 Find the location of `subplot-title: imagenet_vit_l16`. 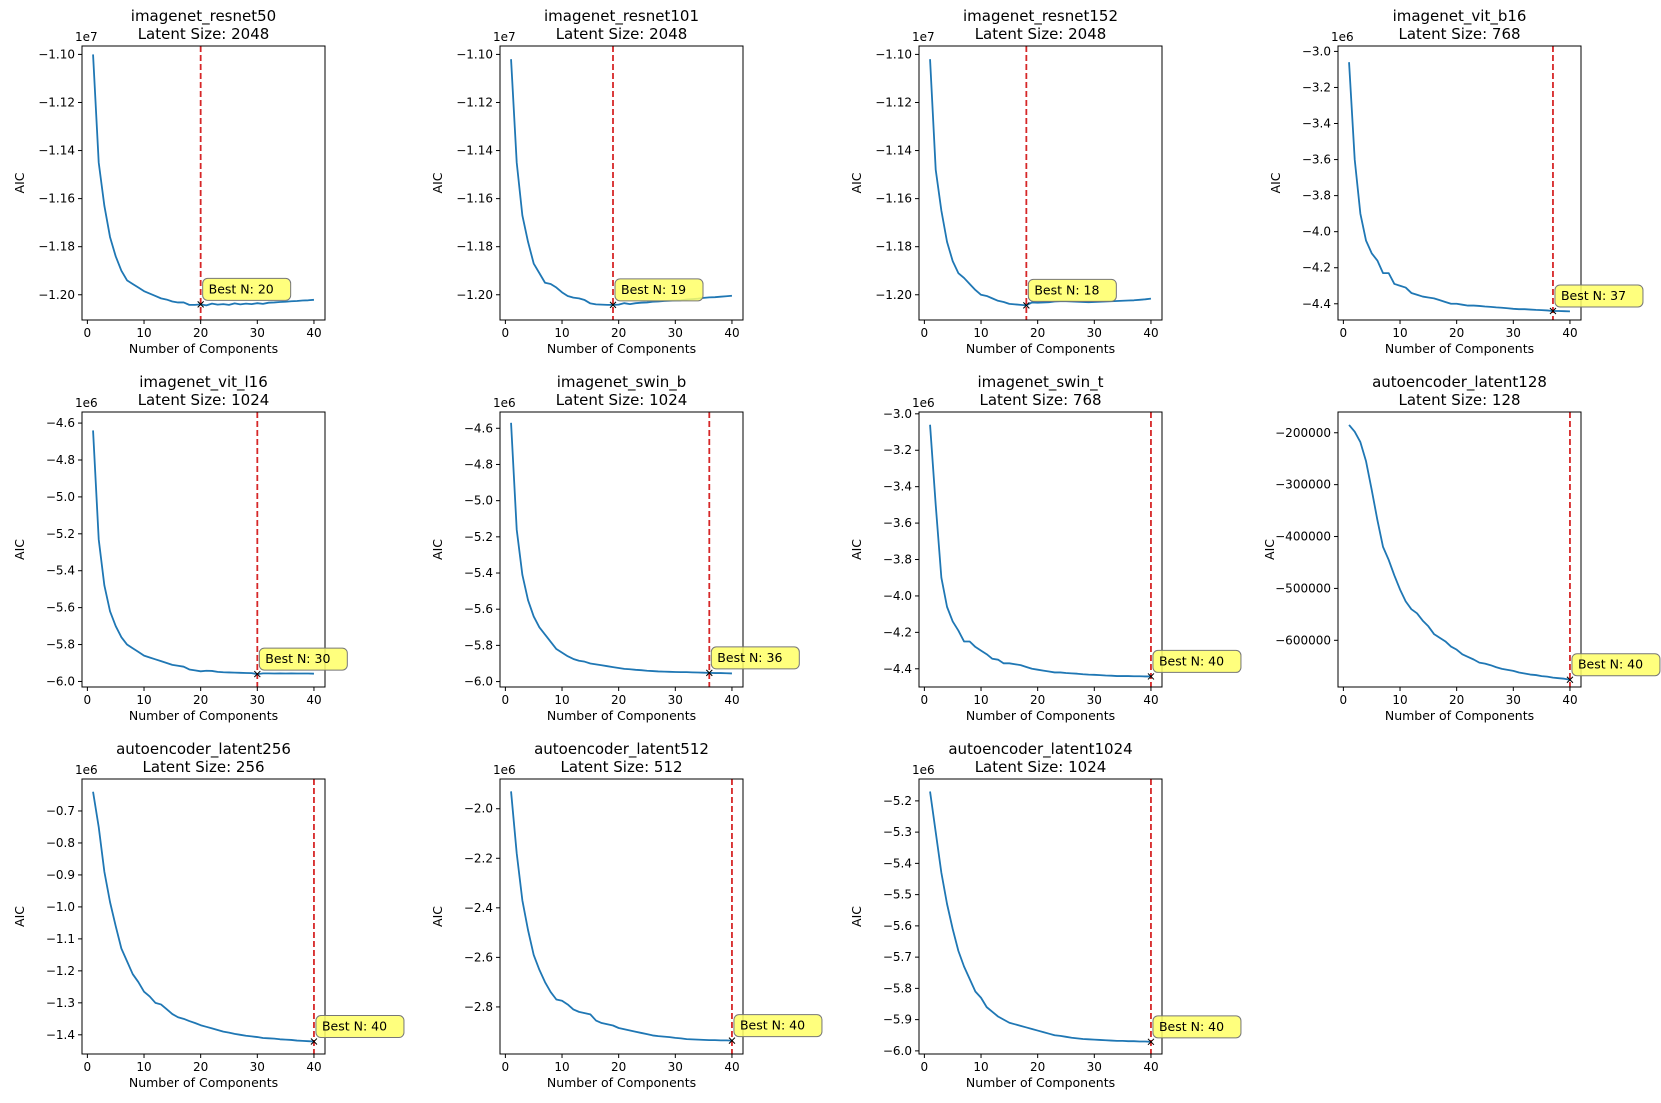

subplot-title: imagenet_vit_l16 is located at coordinates (203, 382).